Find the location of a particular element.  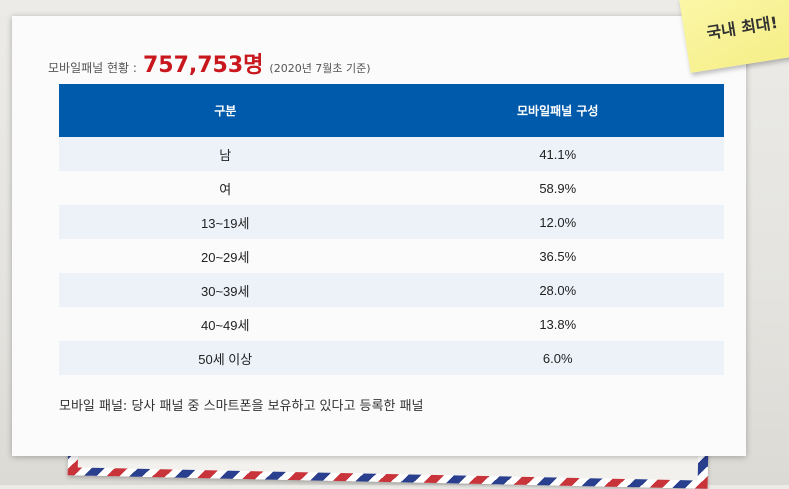

table-row: 20~29세 36.5% is located at coordinates (391, 256).